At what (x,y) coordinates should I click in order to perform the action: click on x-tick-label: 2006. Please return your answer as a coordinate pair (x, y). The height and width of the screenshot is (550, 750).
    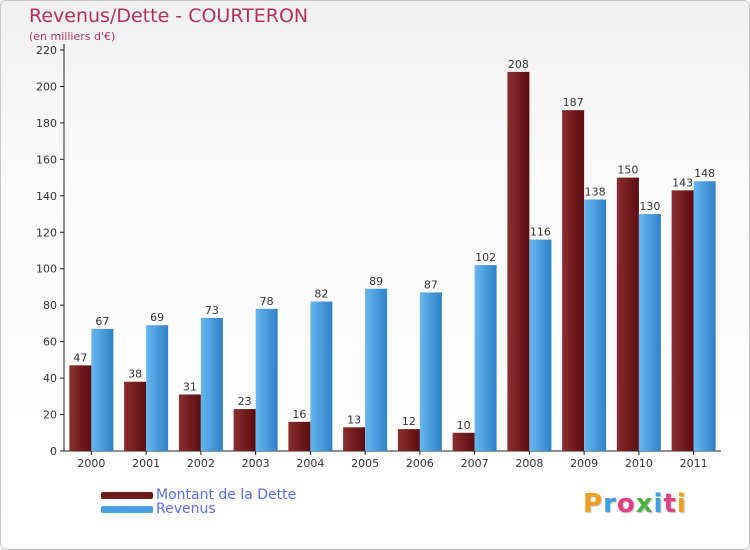
    Looking at the image, I should click on (420, 463).